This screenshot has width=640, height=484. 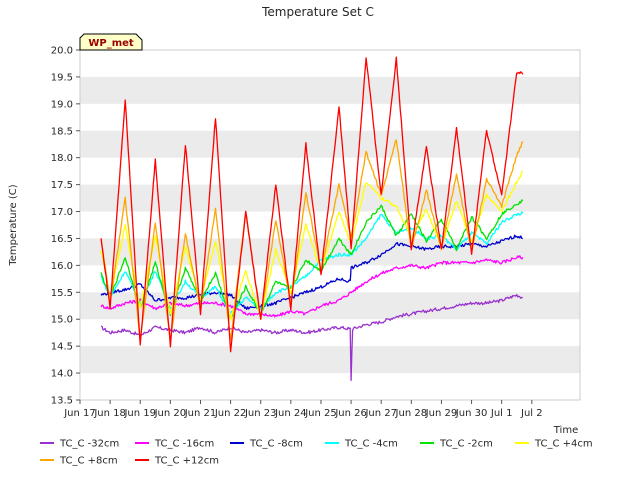 I want to click on x-tick-label: Jun 17, so click(x=79, y=413).